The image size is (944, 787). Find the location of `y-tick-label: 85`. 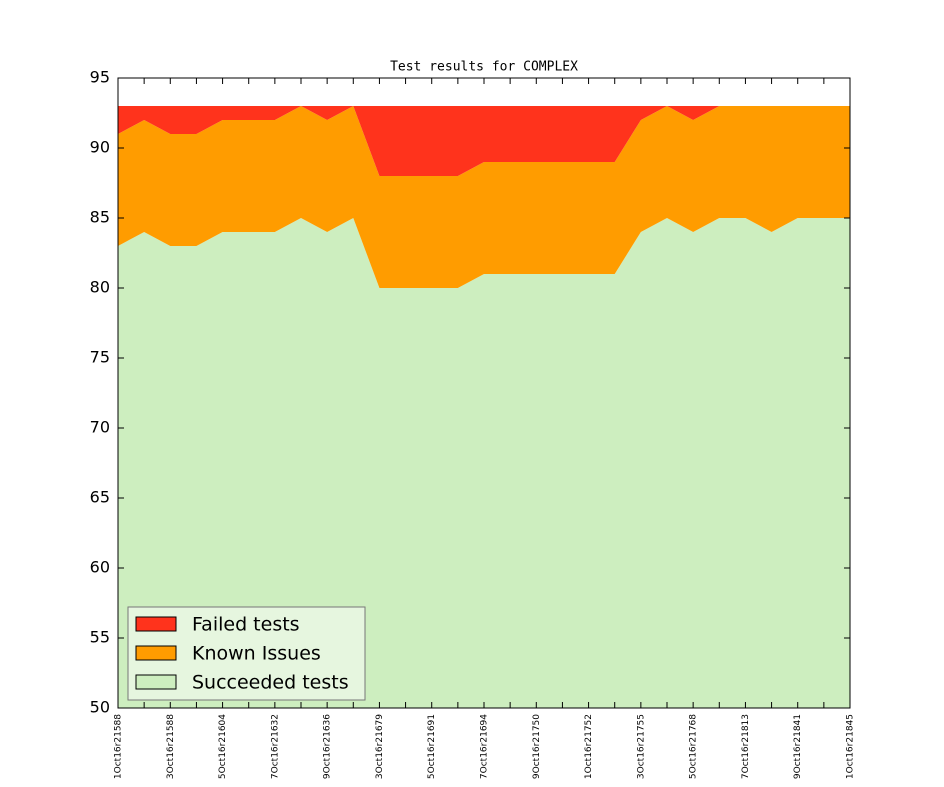

y-tick-label: 85 is located at coordinates (100, 217).